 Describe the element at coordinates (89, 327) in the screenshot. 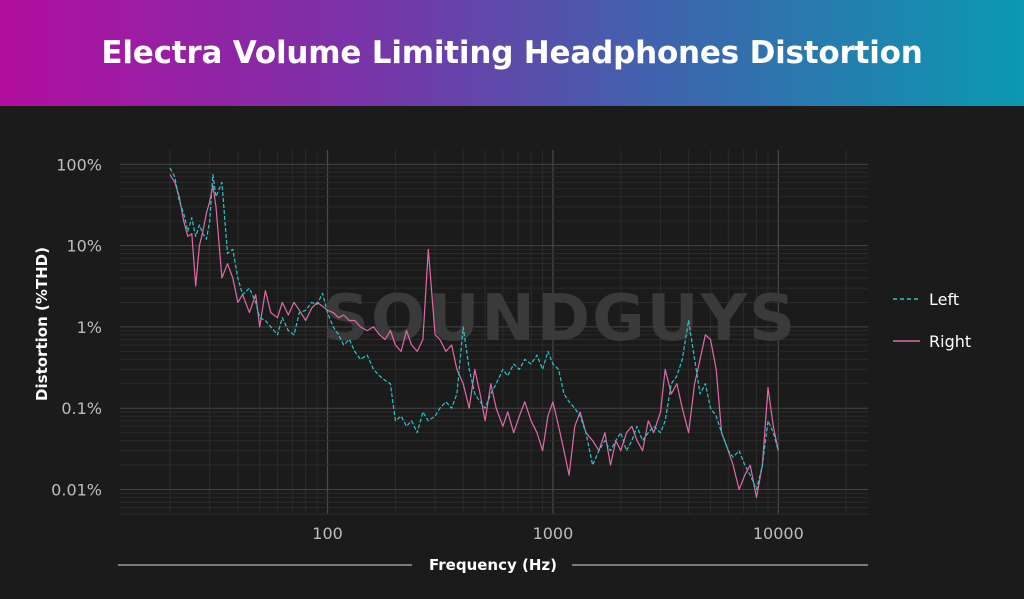

I see `y-tick-label: 1%` at that location.